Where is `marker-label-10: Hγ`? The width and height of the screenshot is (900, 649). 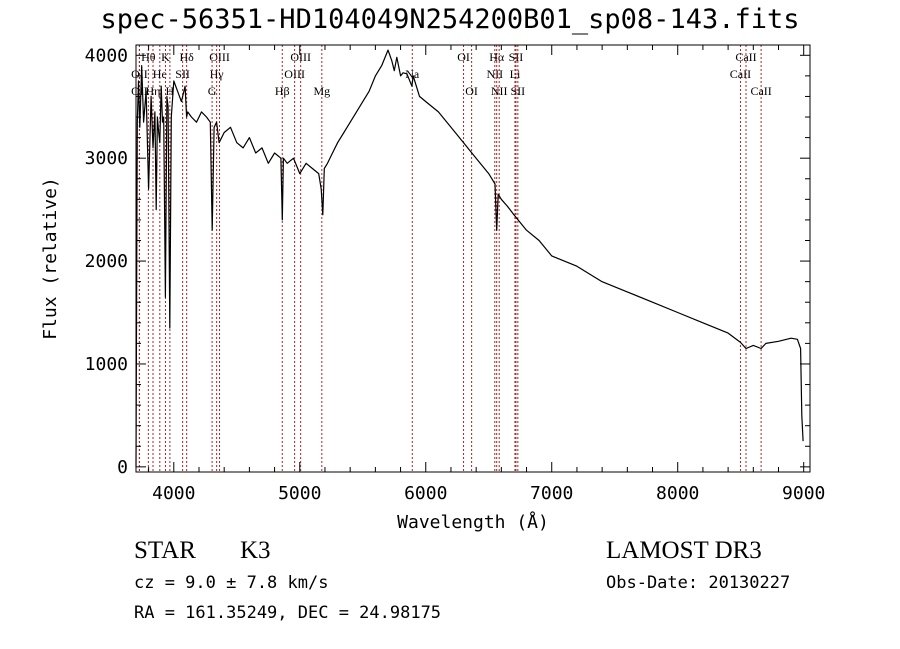 marker-label-10: Hγ is located at coordinates (217, 74).